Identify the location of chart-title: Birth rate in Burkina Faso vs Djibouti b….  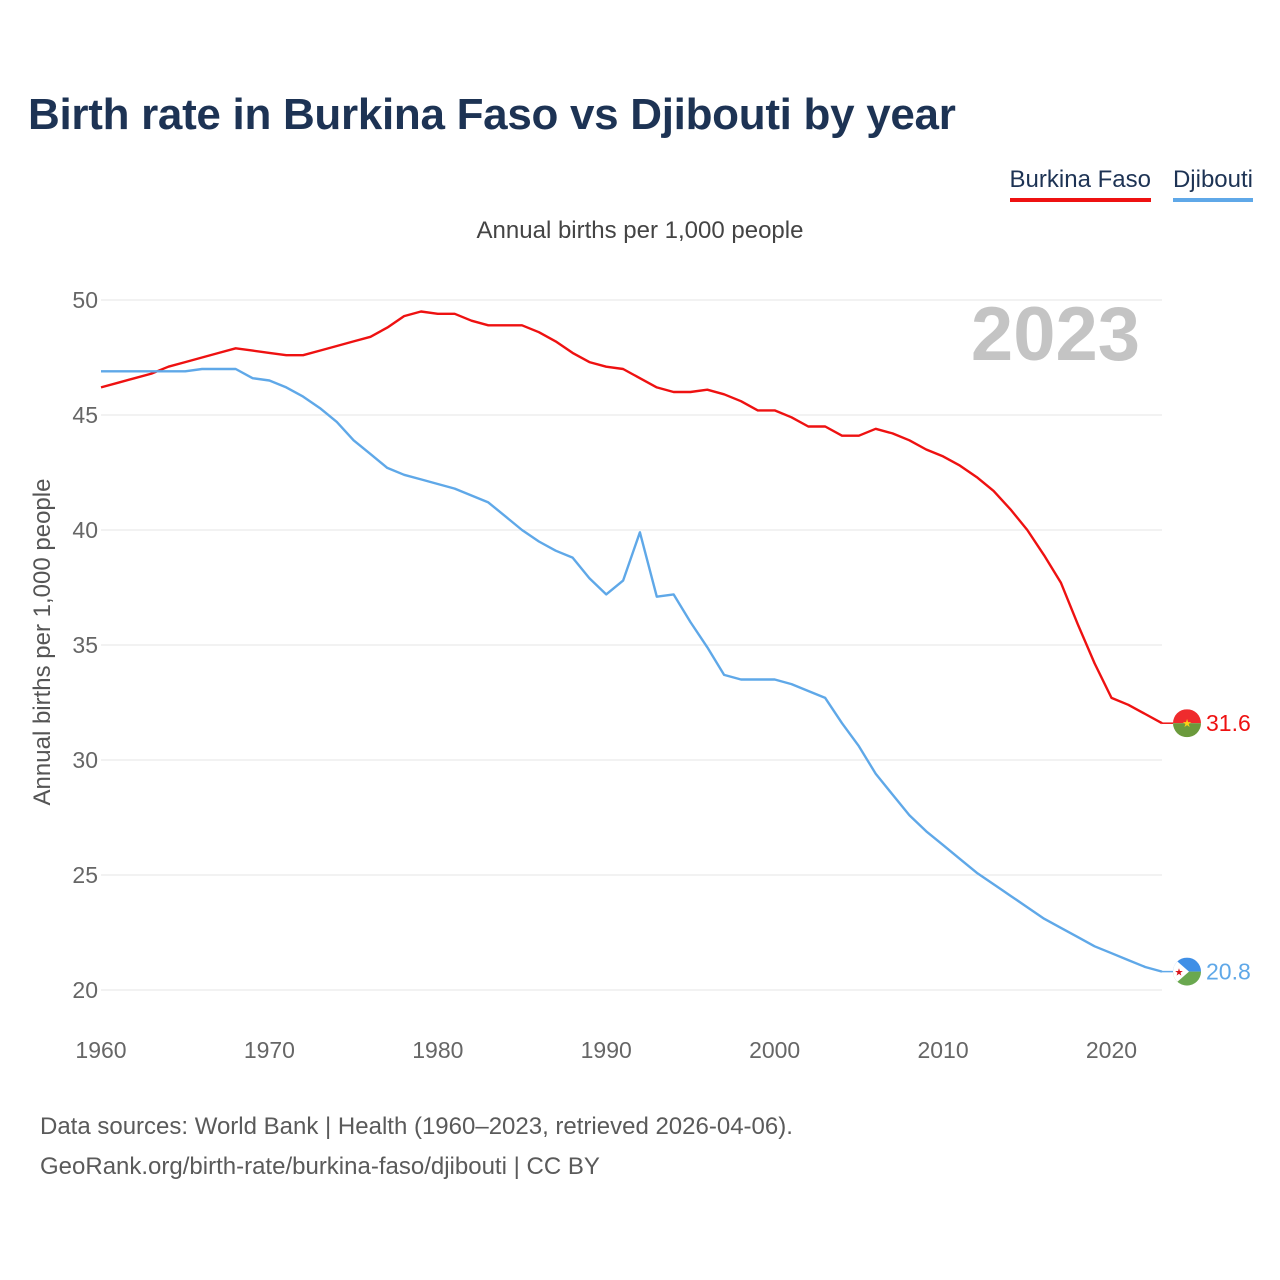
(492, 114).